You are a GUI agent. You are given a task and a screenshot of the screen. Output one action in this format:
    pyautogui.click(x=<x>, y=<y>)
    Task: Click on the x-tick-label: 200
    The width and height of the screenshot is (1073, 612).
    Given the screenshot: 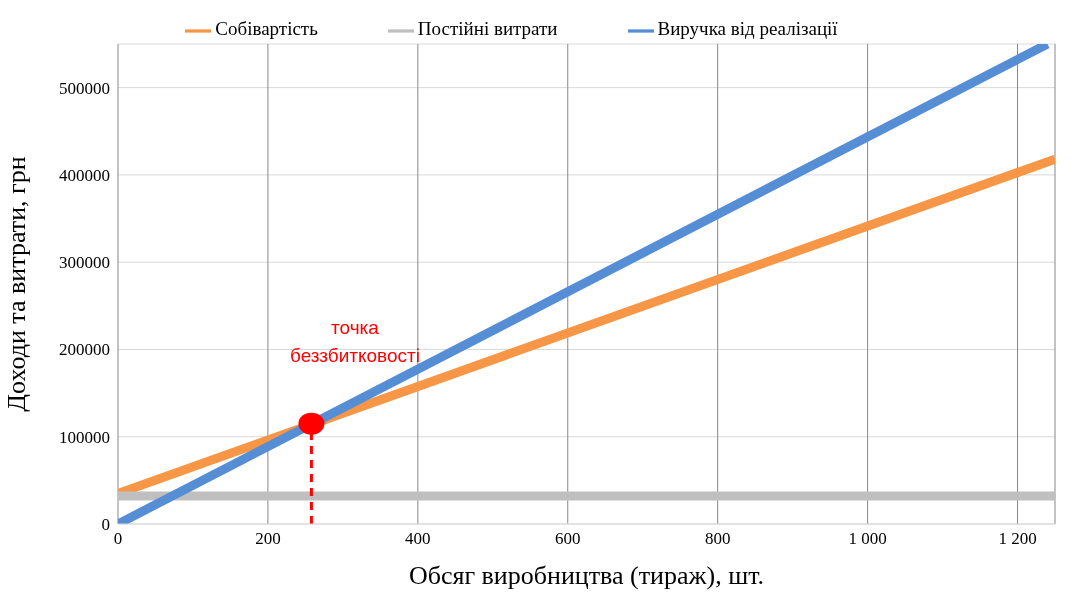 What is the action you would take?
    pyautogui.click(x=268, y=539)
    